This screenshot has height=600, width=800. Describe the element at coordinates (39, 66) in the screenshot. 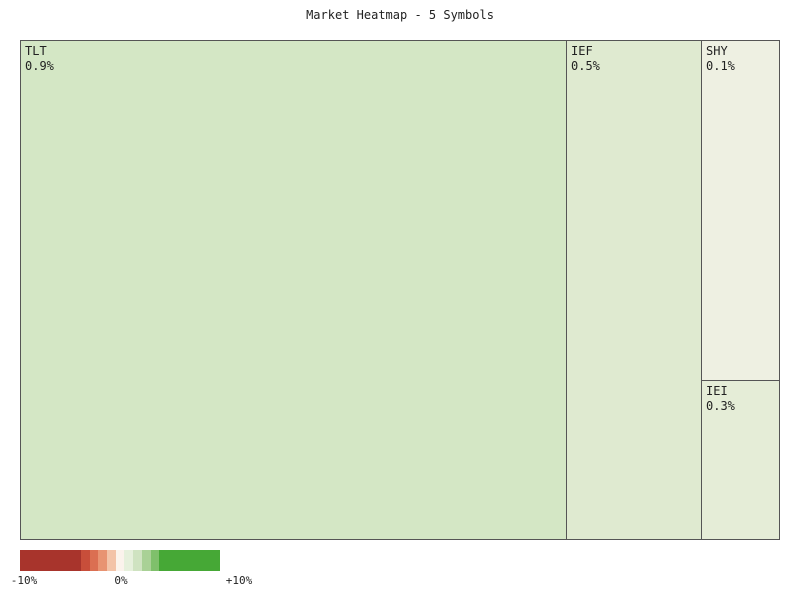

I see `tile-change: 0.9%` at that location.